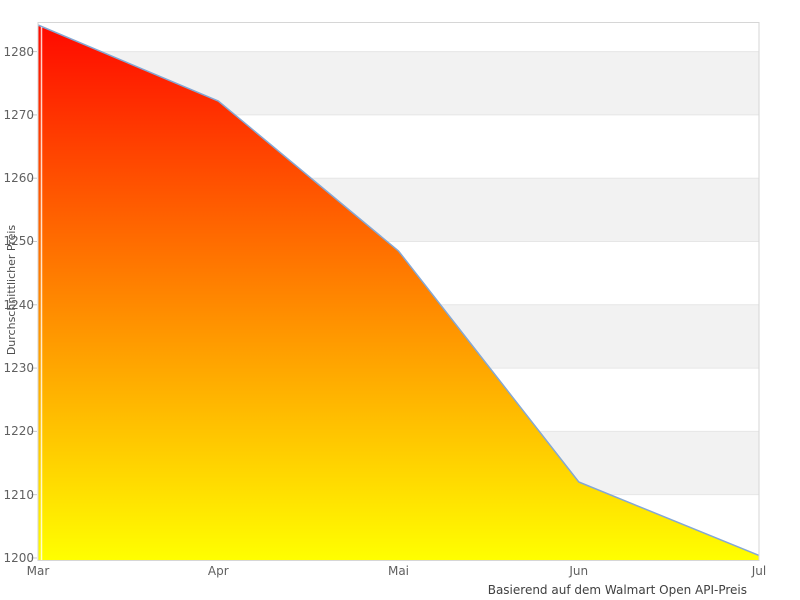 Image resolution: width=800 pixels, height=600 pixels. I want to click on chart-caption: Basierend auf dem Walmart Open API-Preis, so click(617, 590).